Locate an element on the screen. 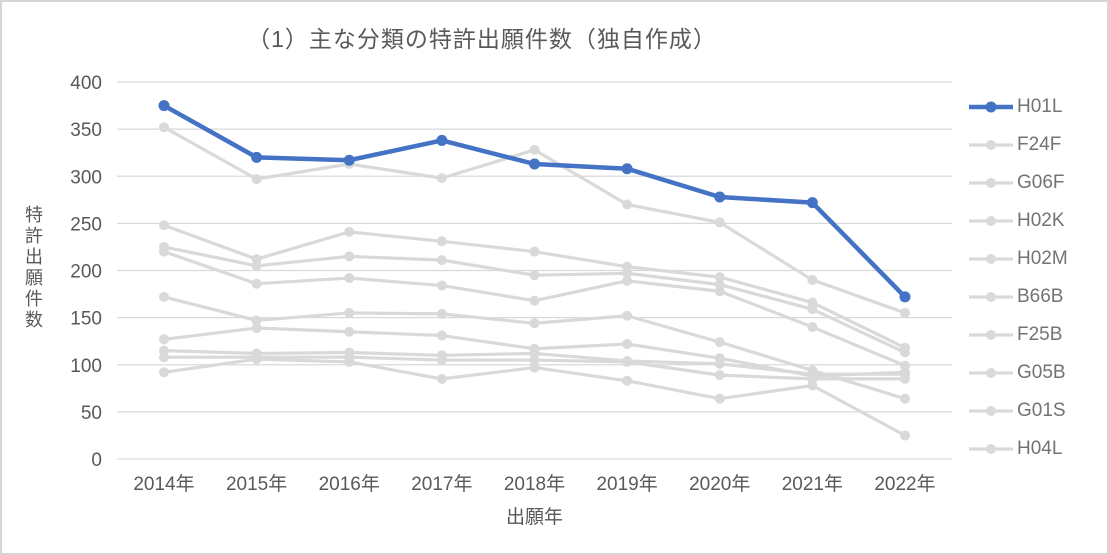 The image size is (1109, 555). legend-swatch-H04L is located at coordinates (991, 449).